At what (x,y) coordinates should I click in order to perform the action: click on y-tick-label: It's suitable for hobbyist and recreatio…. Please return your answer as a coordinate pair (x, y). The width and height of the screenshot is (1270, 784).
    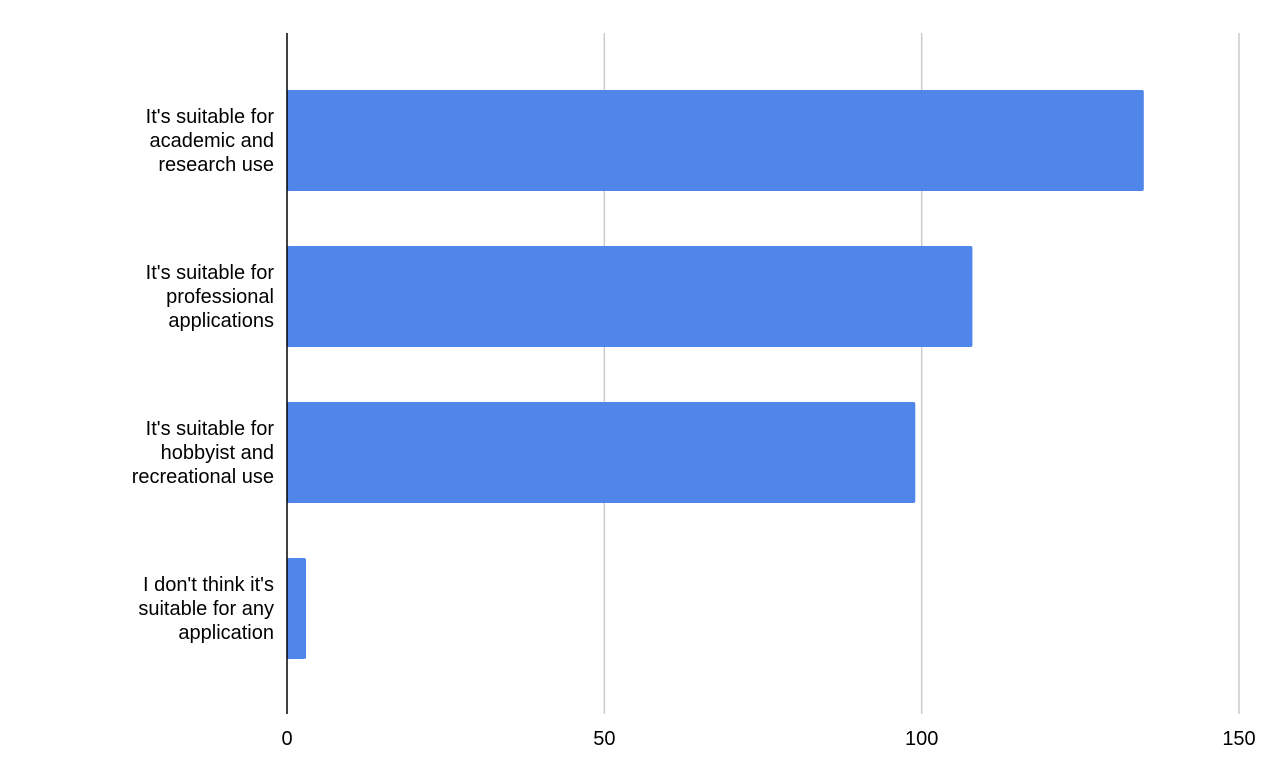
    Looking at the image, I should click on (202, 452).